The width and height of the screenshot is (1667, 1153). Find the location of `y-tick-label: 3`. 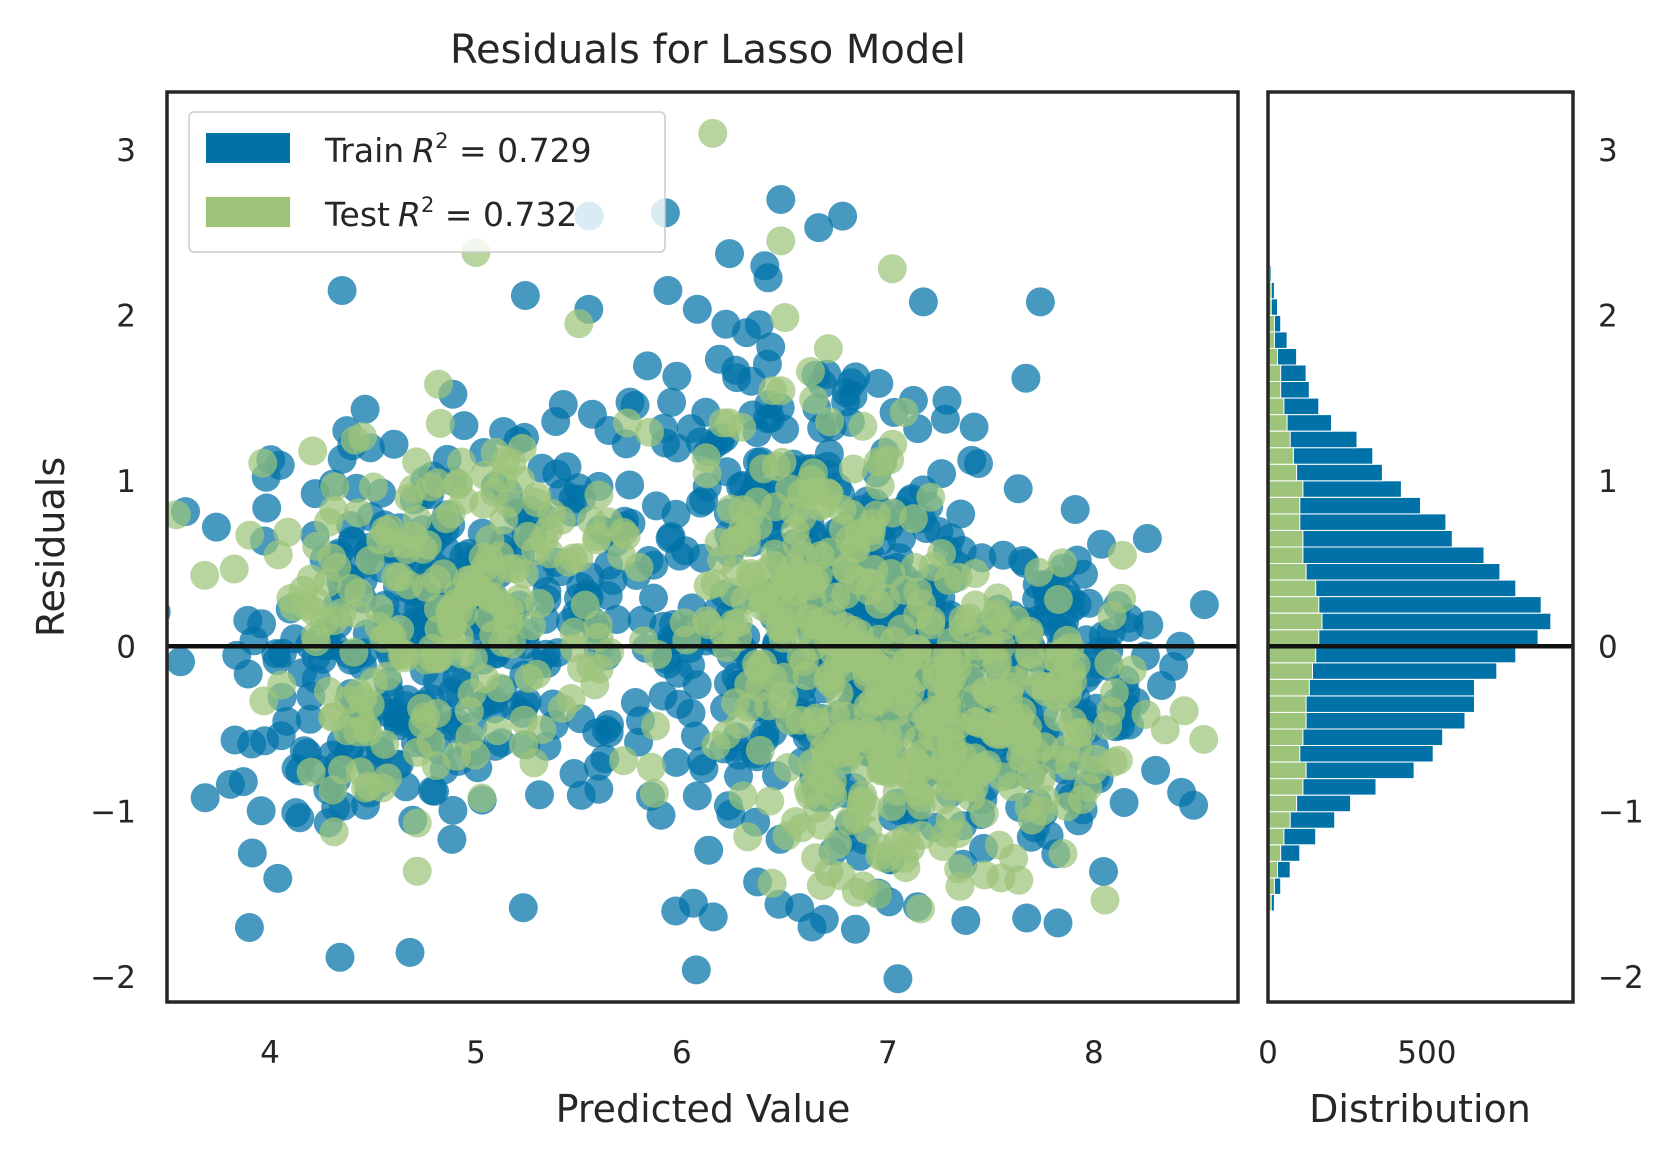

y-tick-label: 3 is located at coordinates (126, 151).